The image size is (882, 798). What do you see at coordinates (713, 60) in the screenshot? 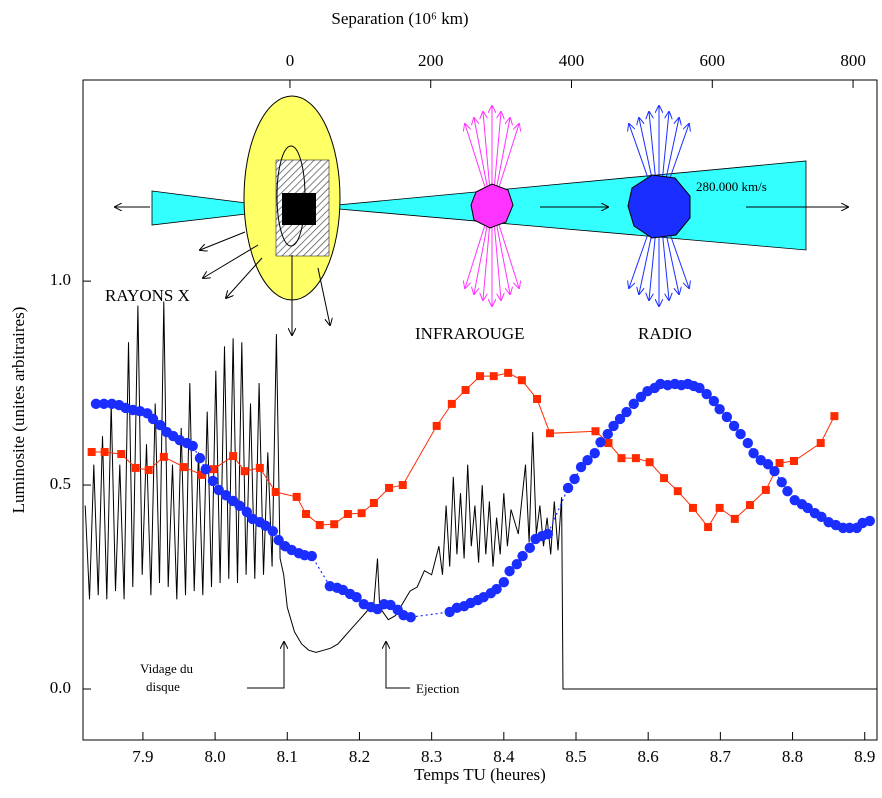
I see `x2-tick-label: 600` at bounding box center [713, 60].